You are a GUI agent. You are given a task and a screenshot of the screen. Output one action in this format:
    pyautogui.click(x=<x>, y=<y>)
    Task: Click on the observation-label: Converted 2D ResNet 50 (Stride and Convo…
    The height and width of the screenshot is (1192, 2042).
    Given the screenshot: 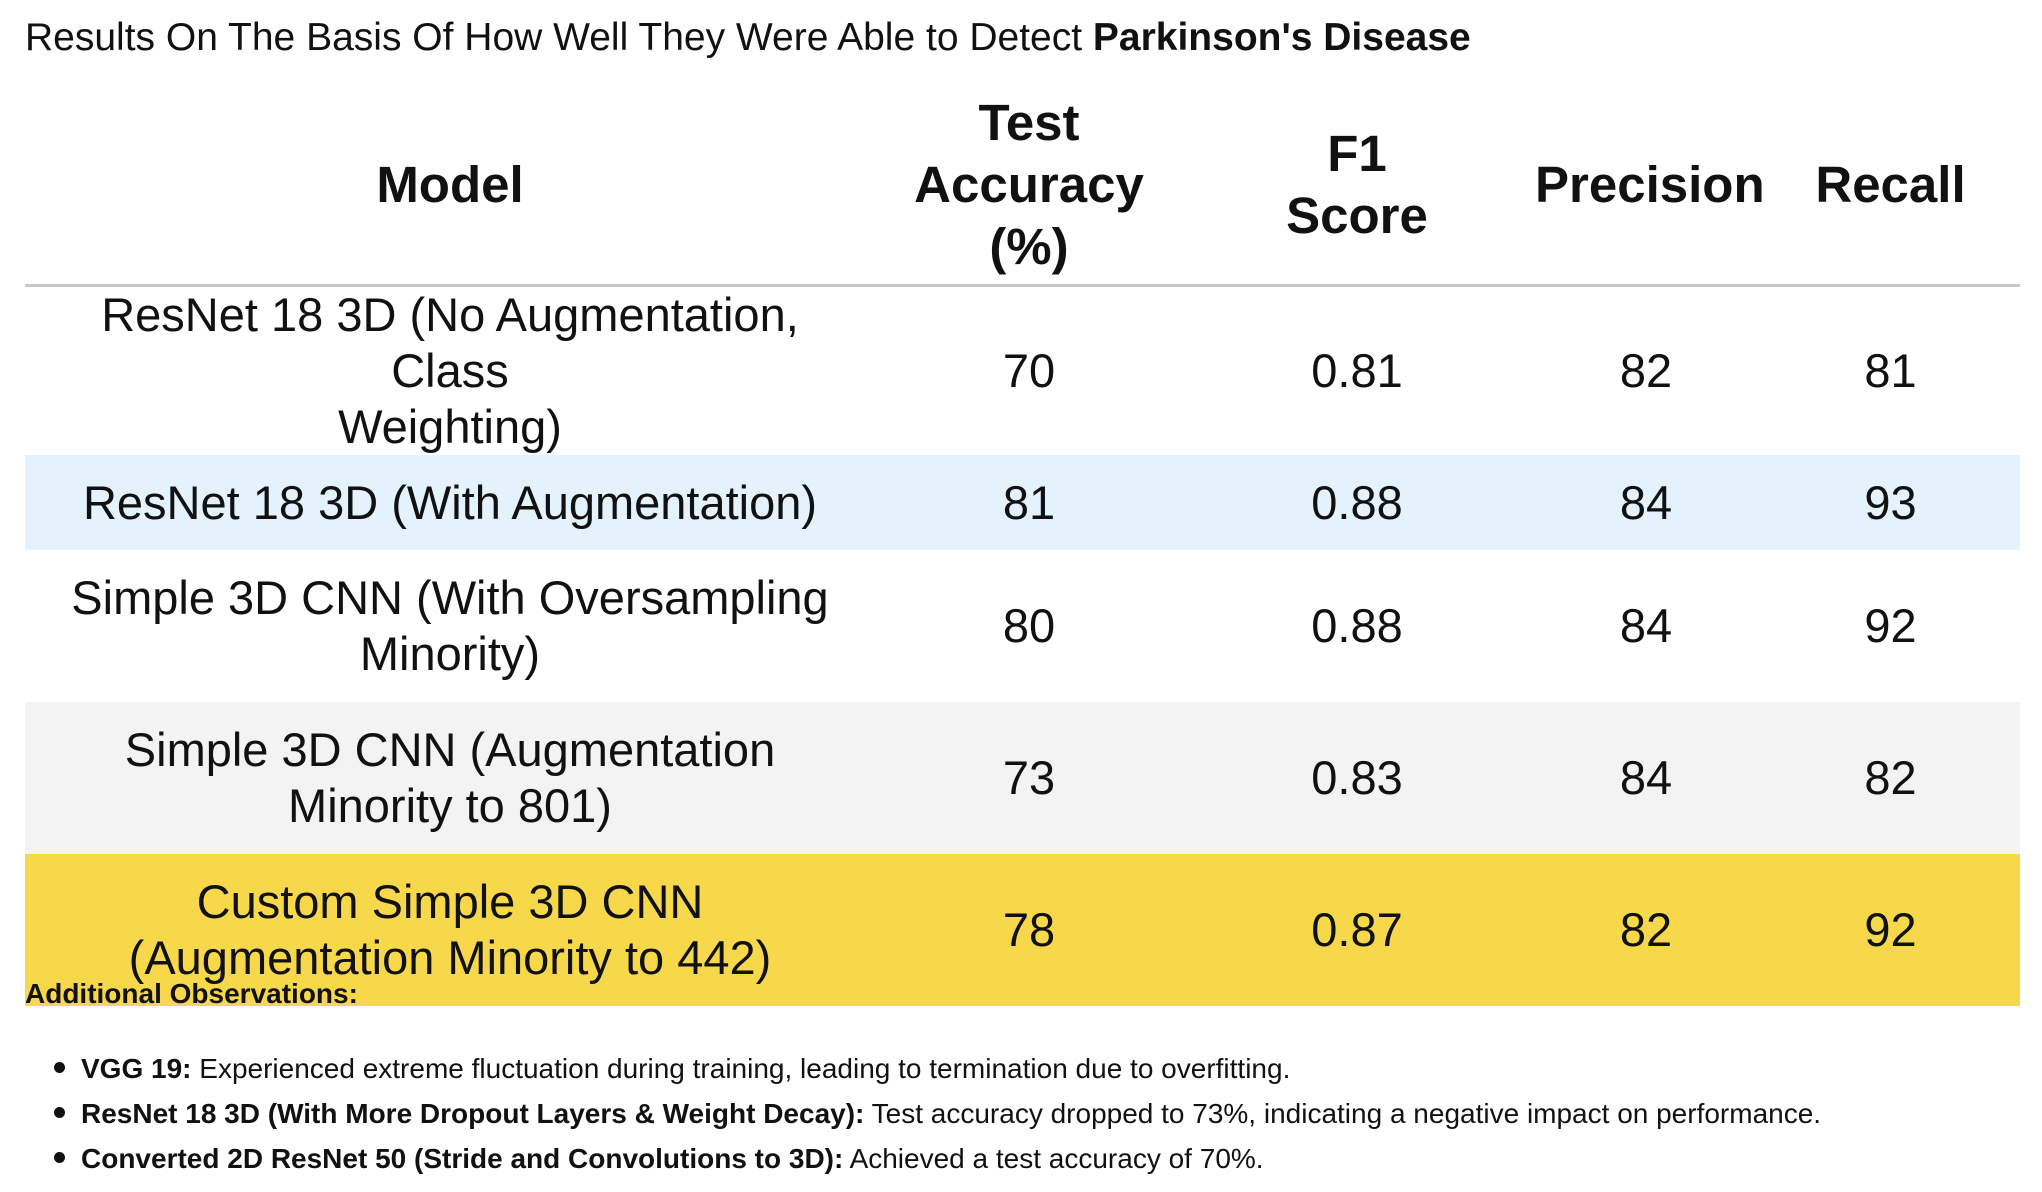 What is the action you would take?
    pyautogui.click(x=462, y=1158)
    